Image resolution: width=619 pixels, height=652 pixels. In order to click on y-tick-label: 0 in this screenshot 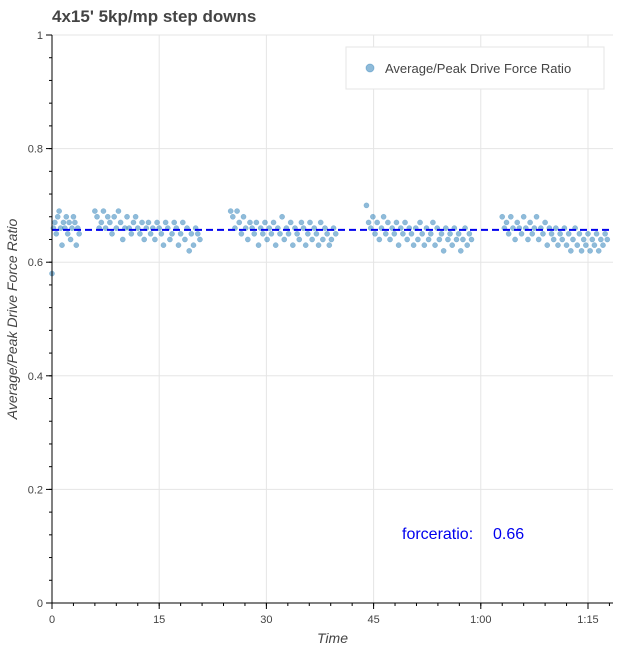, I will do `click(40, 604)`.